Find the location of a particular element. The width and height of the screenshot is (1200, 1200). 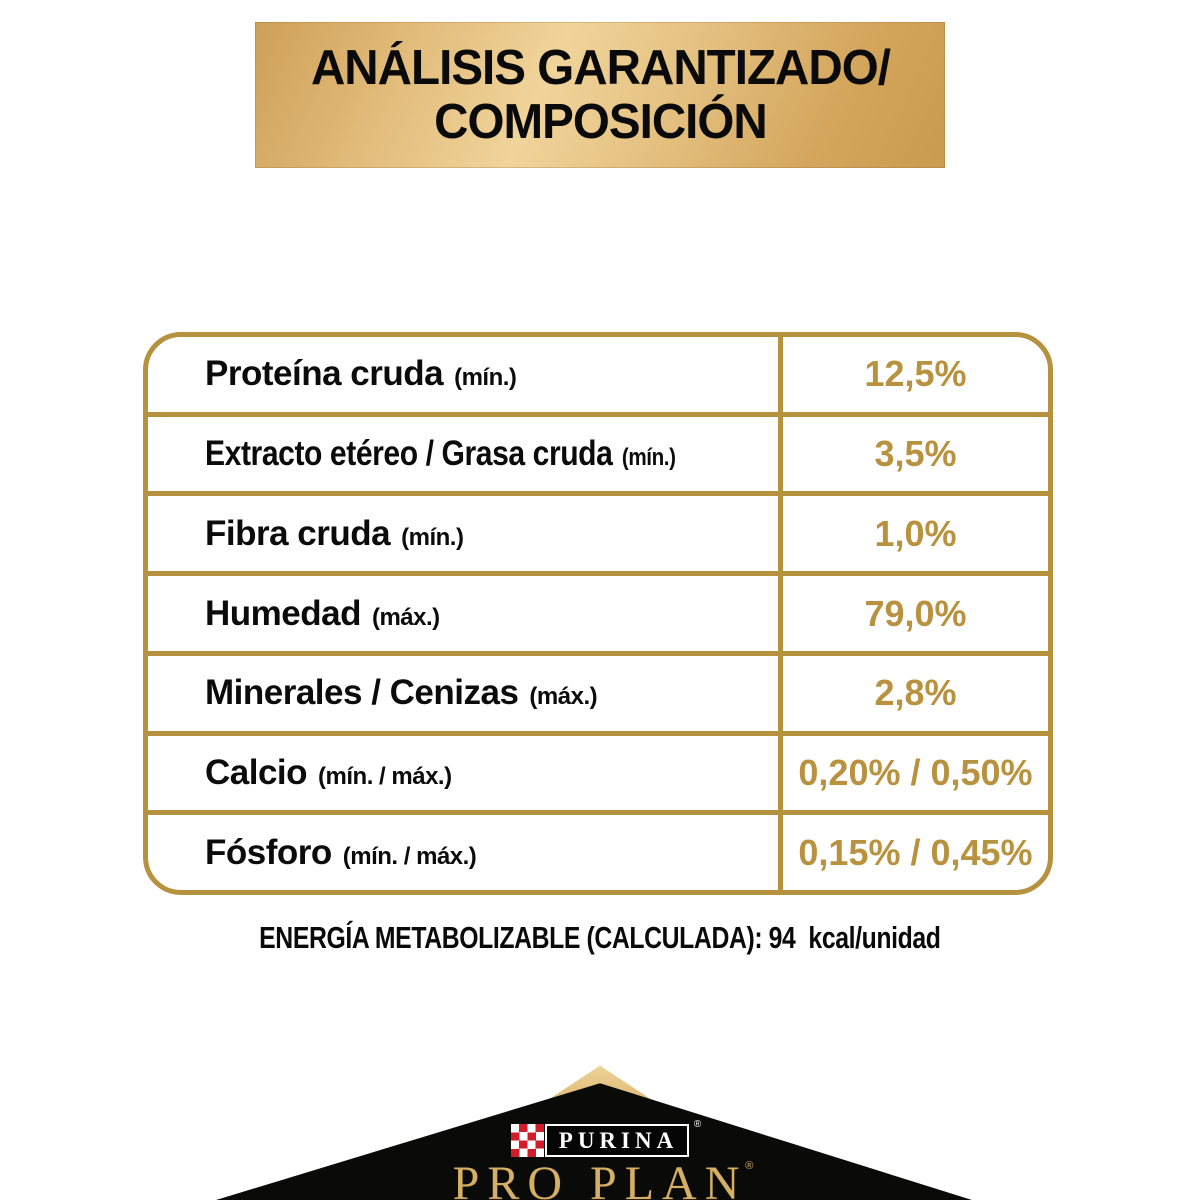

table-row: Fósforo (mín. / máx.) 0,15% / 0,45% is located at coordinates (598, 850).